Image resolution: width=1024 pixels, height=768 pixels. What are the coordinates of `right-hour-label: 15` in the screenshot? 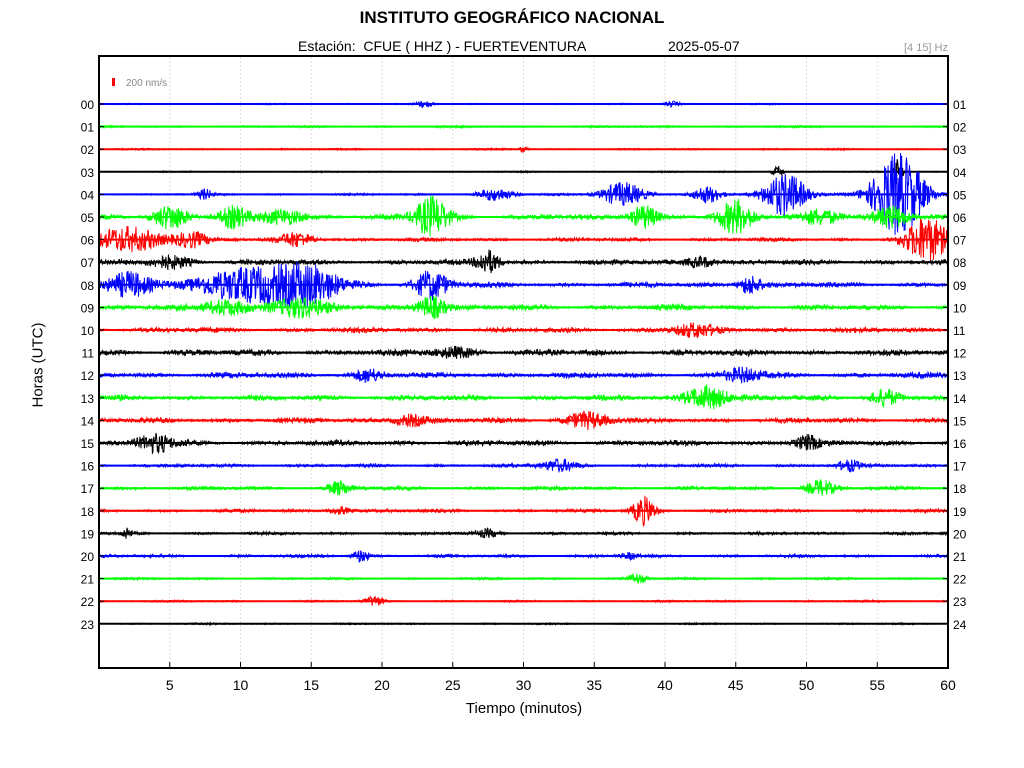 It's located at (960, 421).